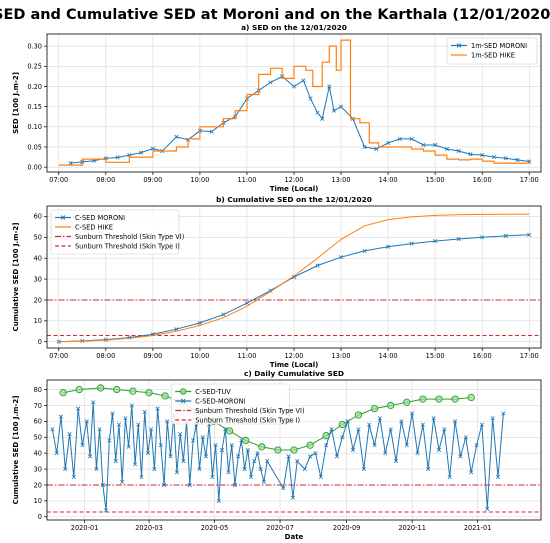 Image resolution: width=550 pixels, height=543 pixels. Describe the element at coordinates (34, 167) in the screenshot. I see `y-tick-label: 0.00` at that location.